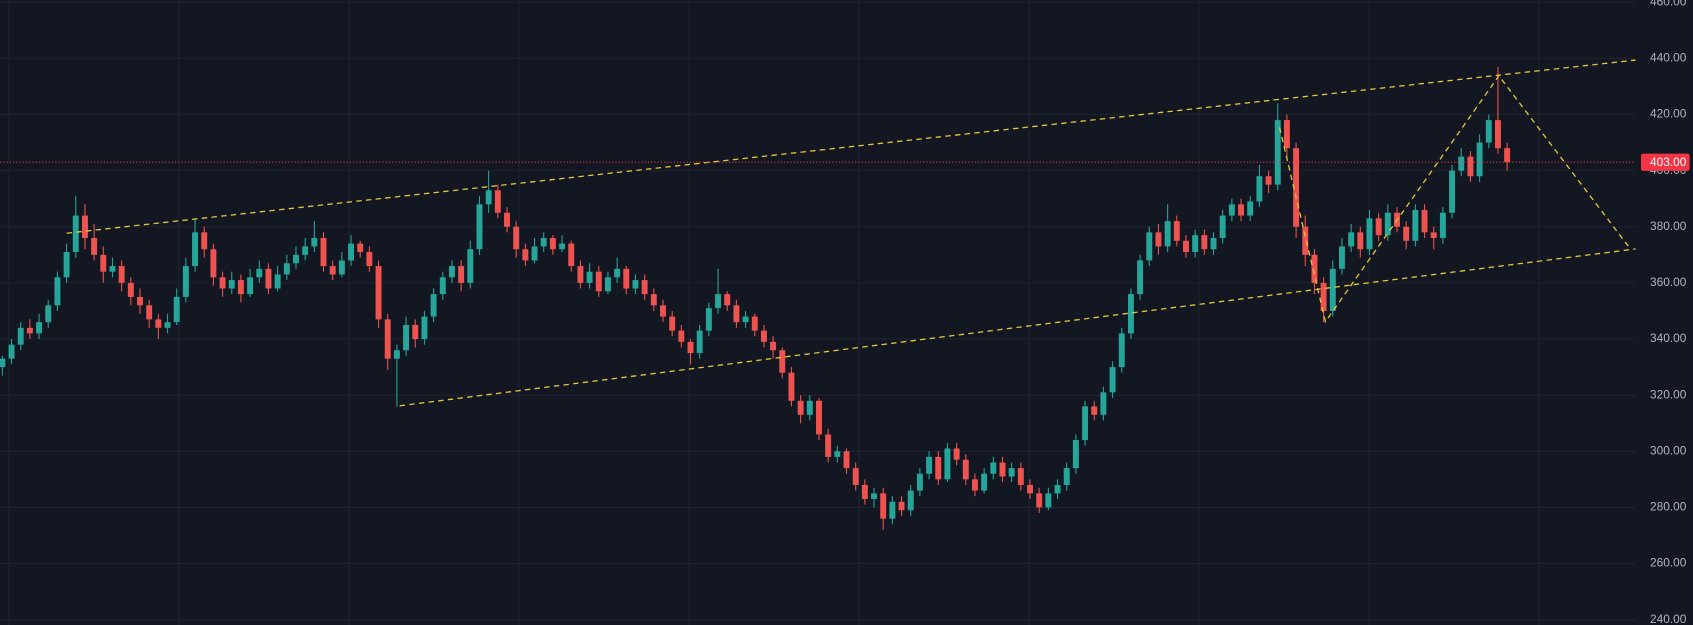 Image resolution: width=1693 pixels, height=625 pixels. Describe the element at coordinates (1668, 114) in the screenshot. I see `y-tick-label: 420.00` at that location.